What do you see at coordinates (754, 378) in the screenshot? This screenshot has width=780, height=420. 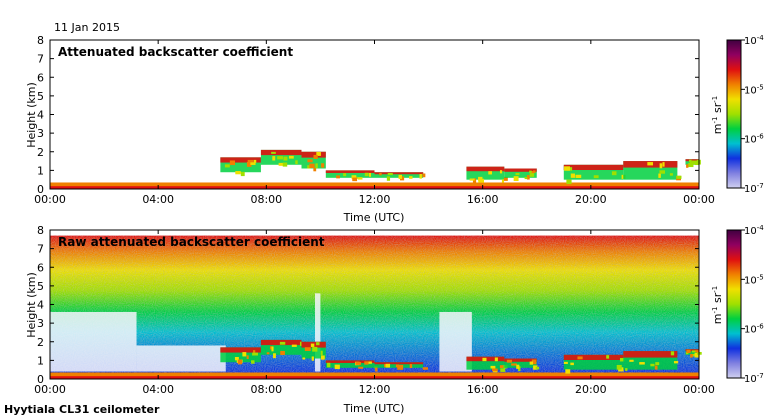 I see `colorbar-tick-label: 10⁻⁷` at bounding box center [754, 378].